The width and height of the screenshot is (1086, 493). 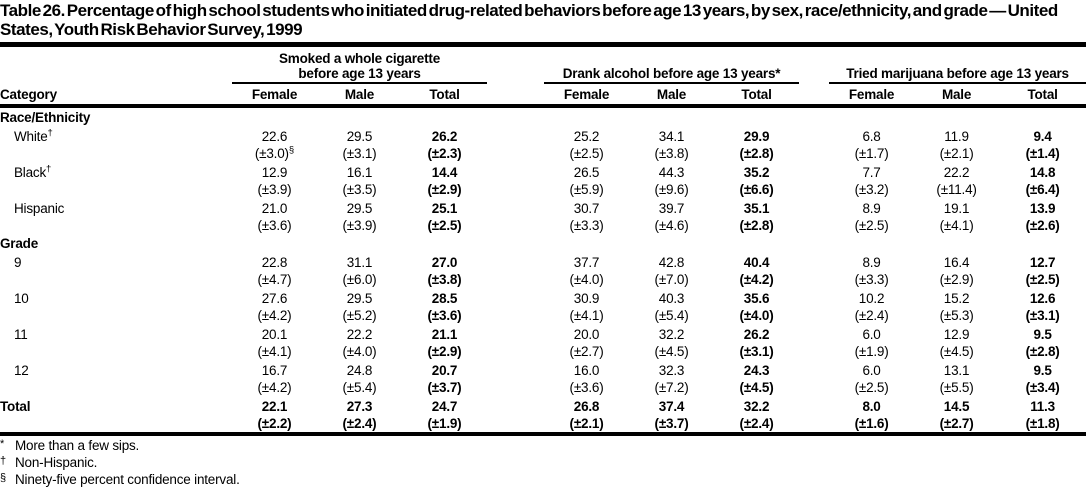 What do you see at coordinates (359, 208) in the screenshot?
I see `percentage-value: 29.5` at bounding box center [359, 208].